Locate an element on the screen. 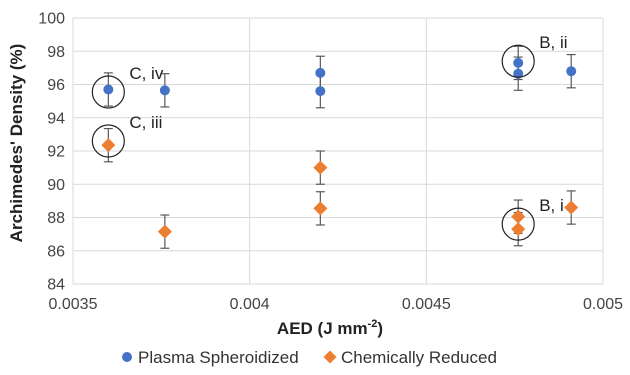 The height and width of the screenshot is (375, 630). x-tick-label: 0.004 is located at coordinates (250, 304).